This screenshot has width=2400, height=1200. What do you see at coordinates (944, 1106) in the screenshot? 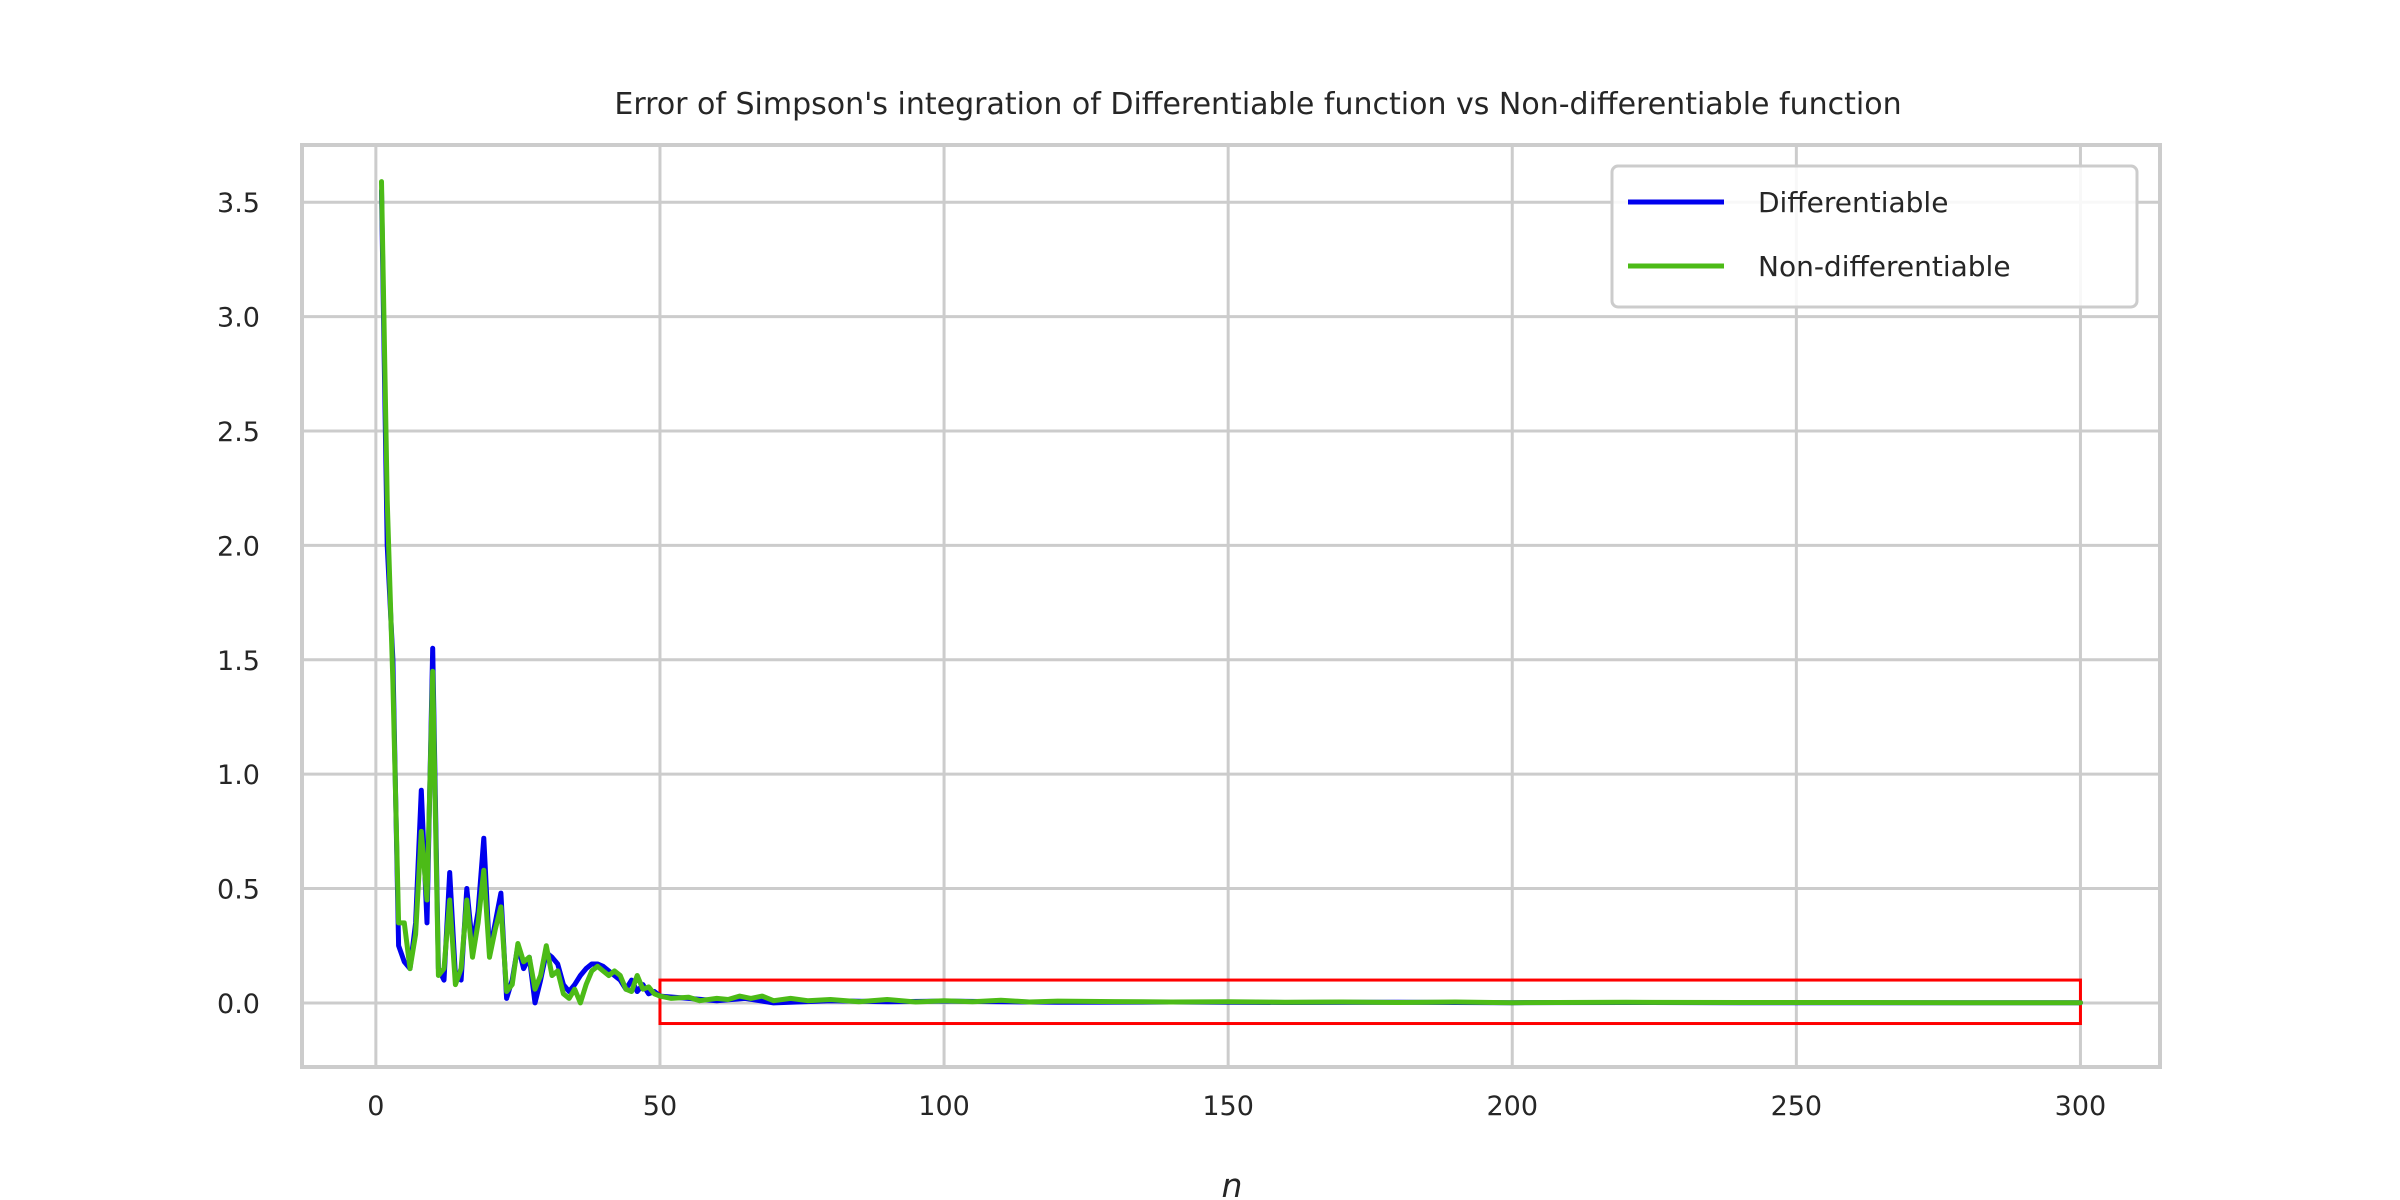
I see `x-tick-label: 100` at bounding box center [944, 1106].